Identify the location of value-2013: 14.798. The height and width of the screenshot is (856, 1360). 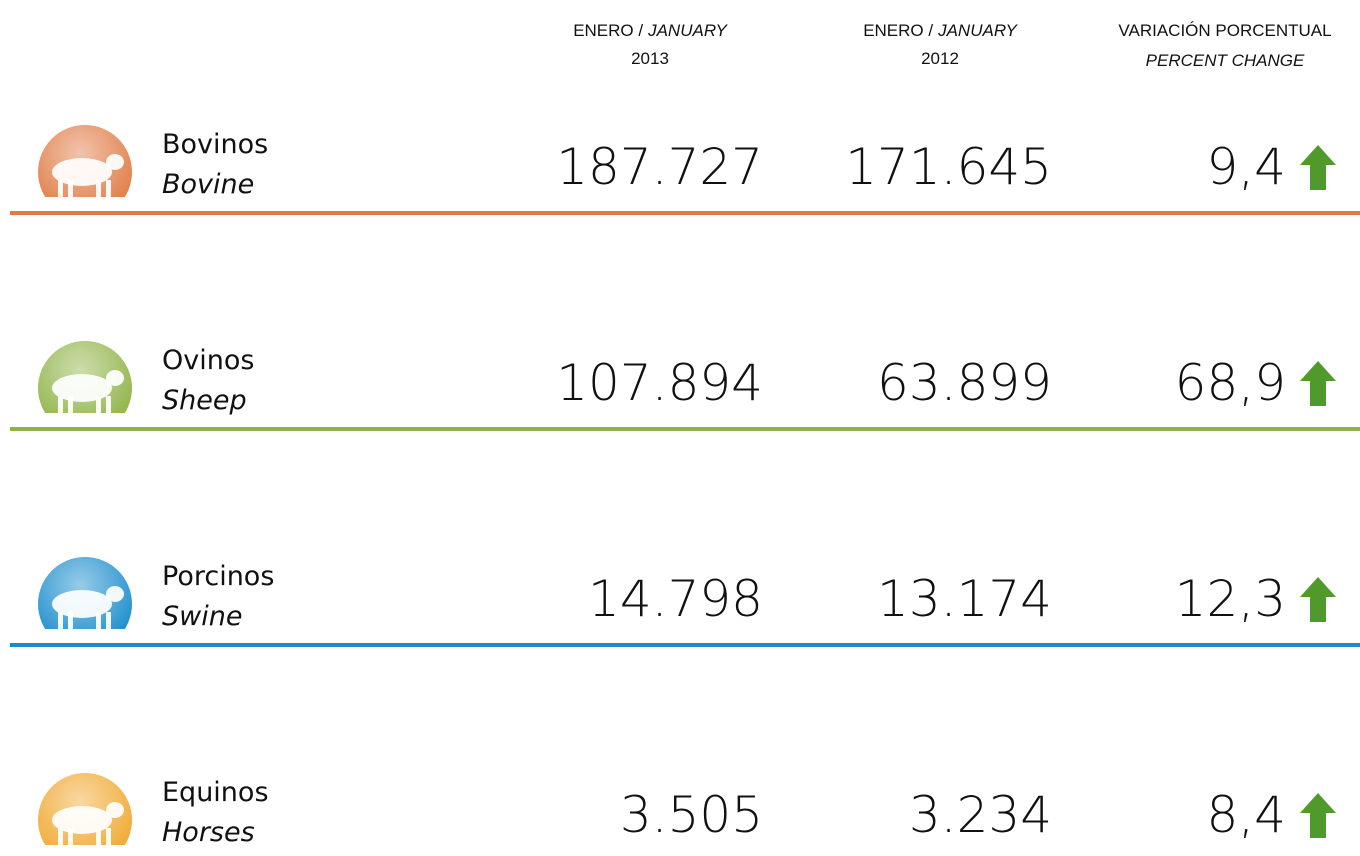
(675, 599).